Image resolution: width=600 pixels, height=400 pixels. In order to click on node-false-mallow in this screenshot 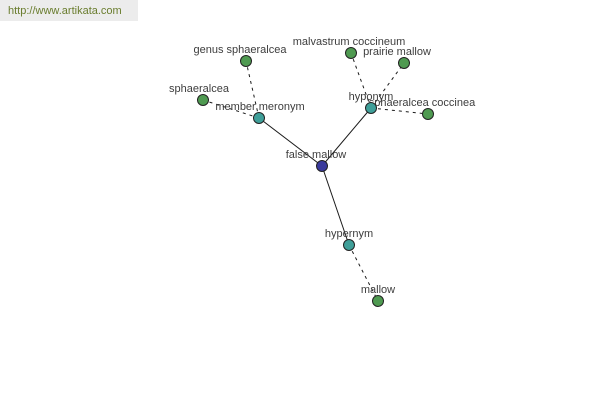, I will do `click(322, 166)`.